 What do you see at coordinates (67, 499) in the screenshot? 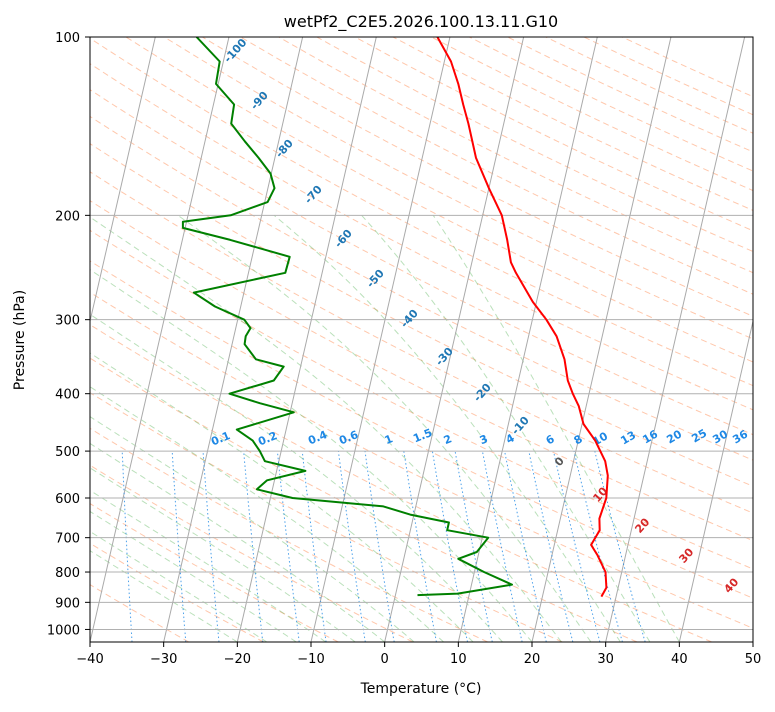
I see `y-tick-label: 600` at bounding box center [67, 499].